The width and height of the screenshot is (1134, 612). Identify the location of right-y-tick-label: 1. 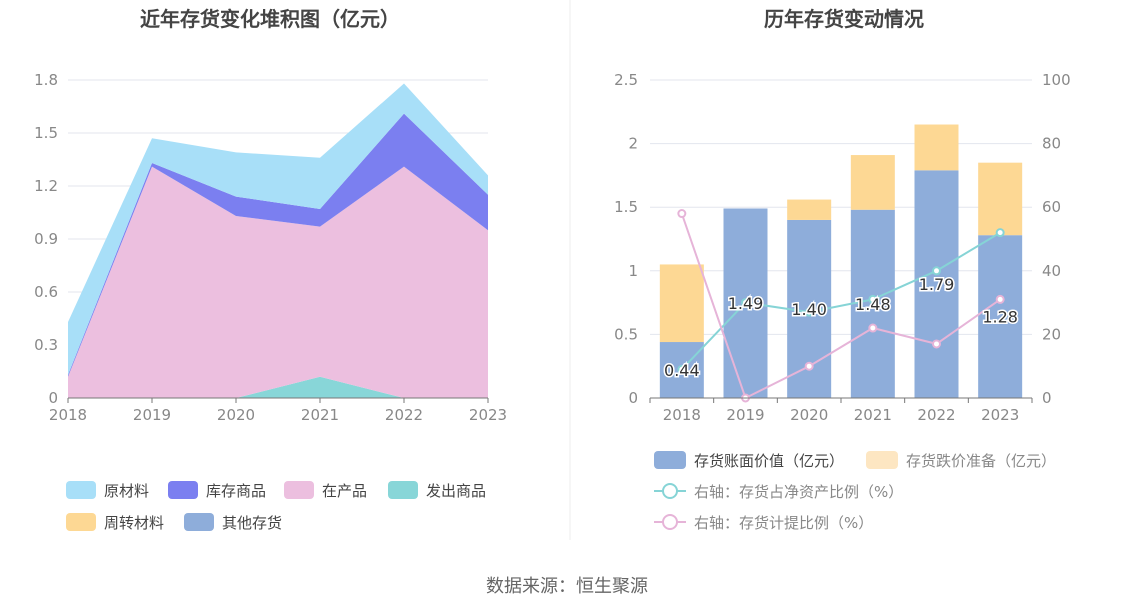
(633, 271).